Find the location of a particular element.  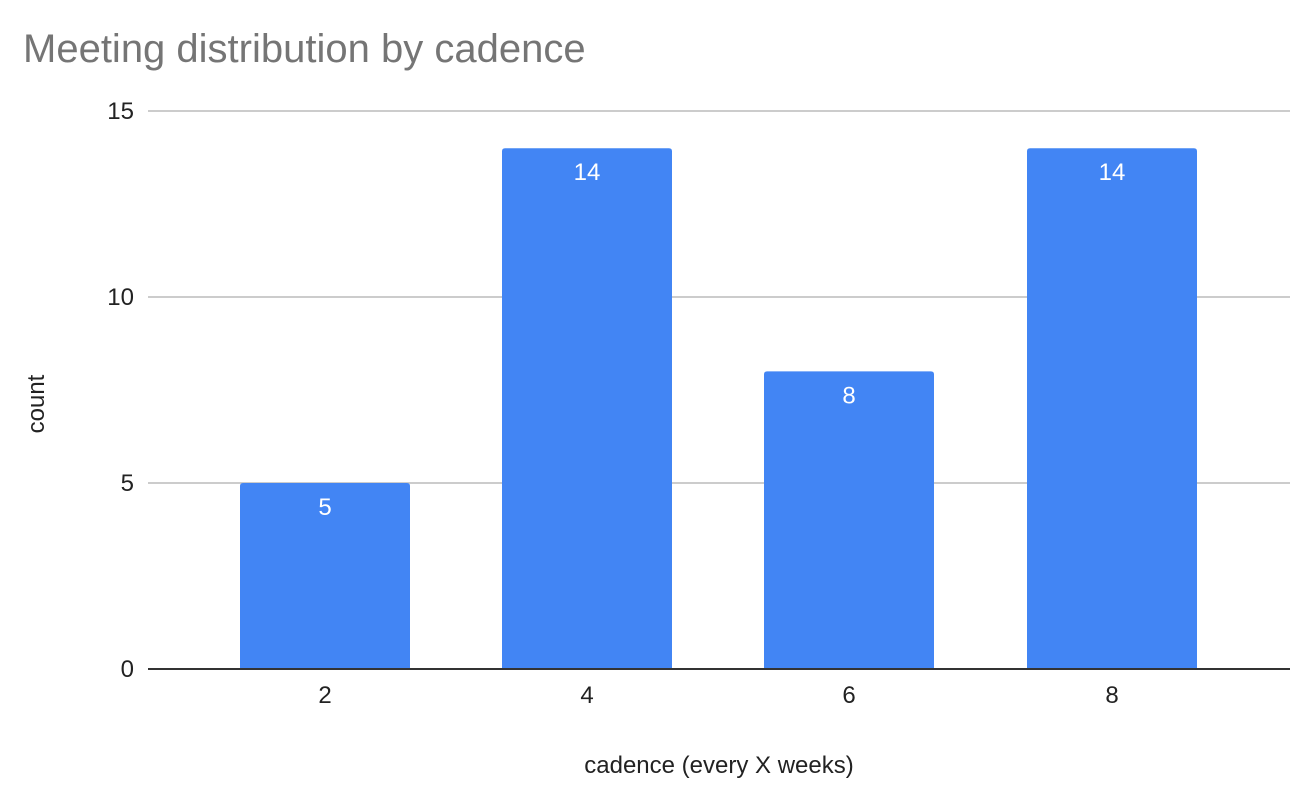

y-tick-label: 5 is located at coordinates (127, 483).